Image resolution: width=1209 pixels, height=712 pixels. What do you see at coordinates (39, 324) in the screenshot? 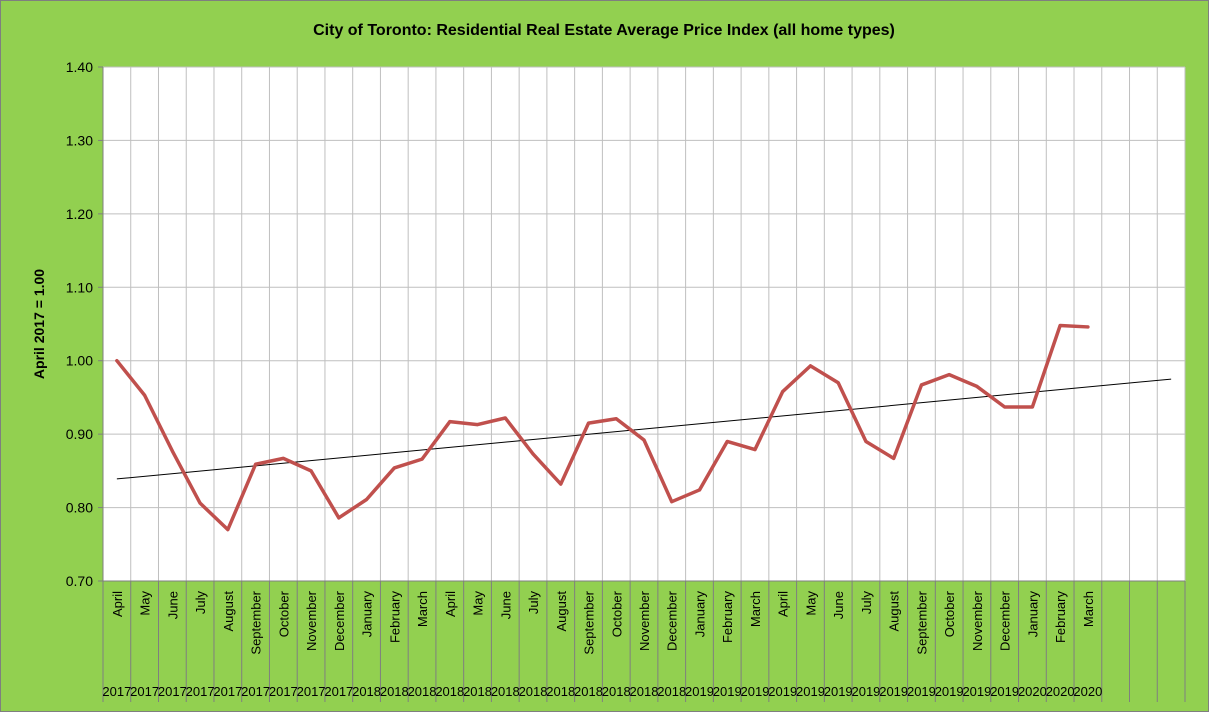
I see `y-axis-label: April 2017 = 1.00` at bounding box center [39, 324].